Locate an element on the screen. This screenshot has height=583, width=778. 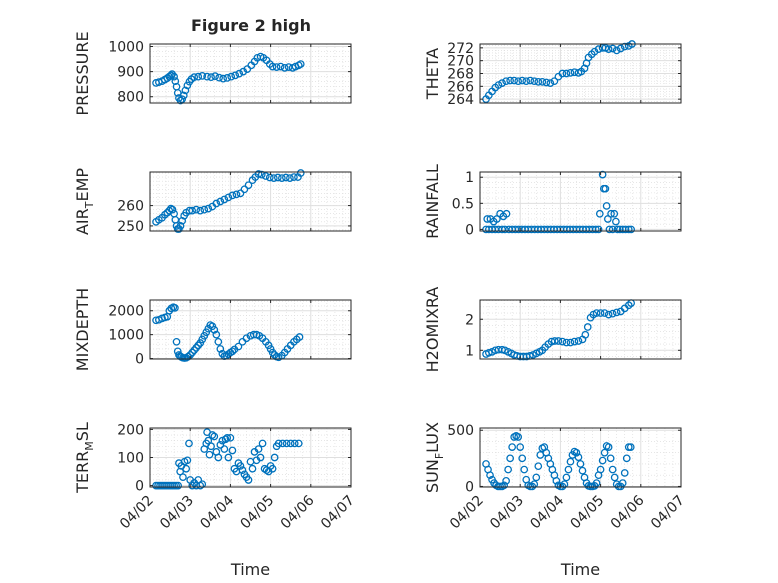
y-axis-label: SUNFLUX is located at coordinates (434, 457).